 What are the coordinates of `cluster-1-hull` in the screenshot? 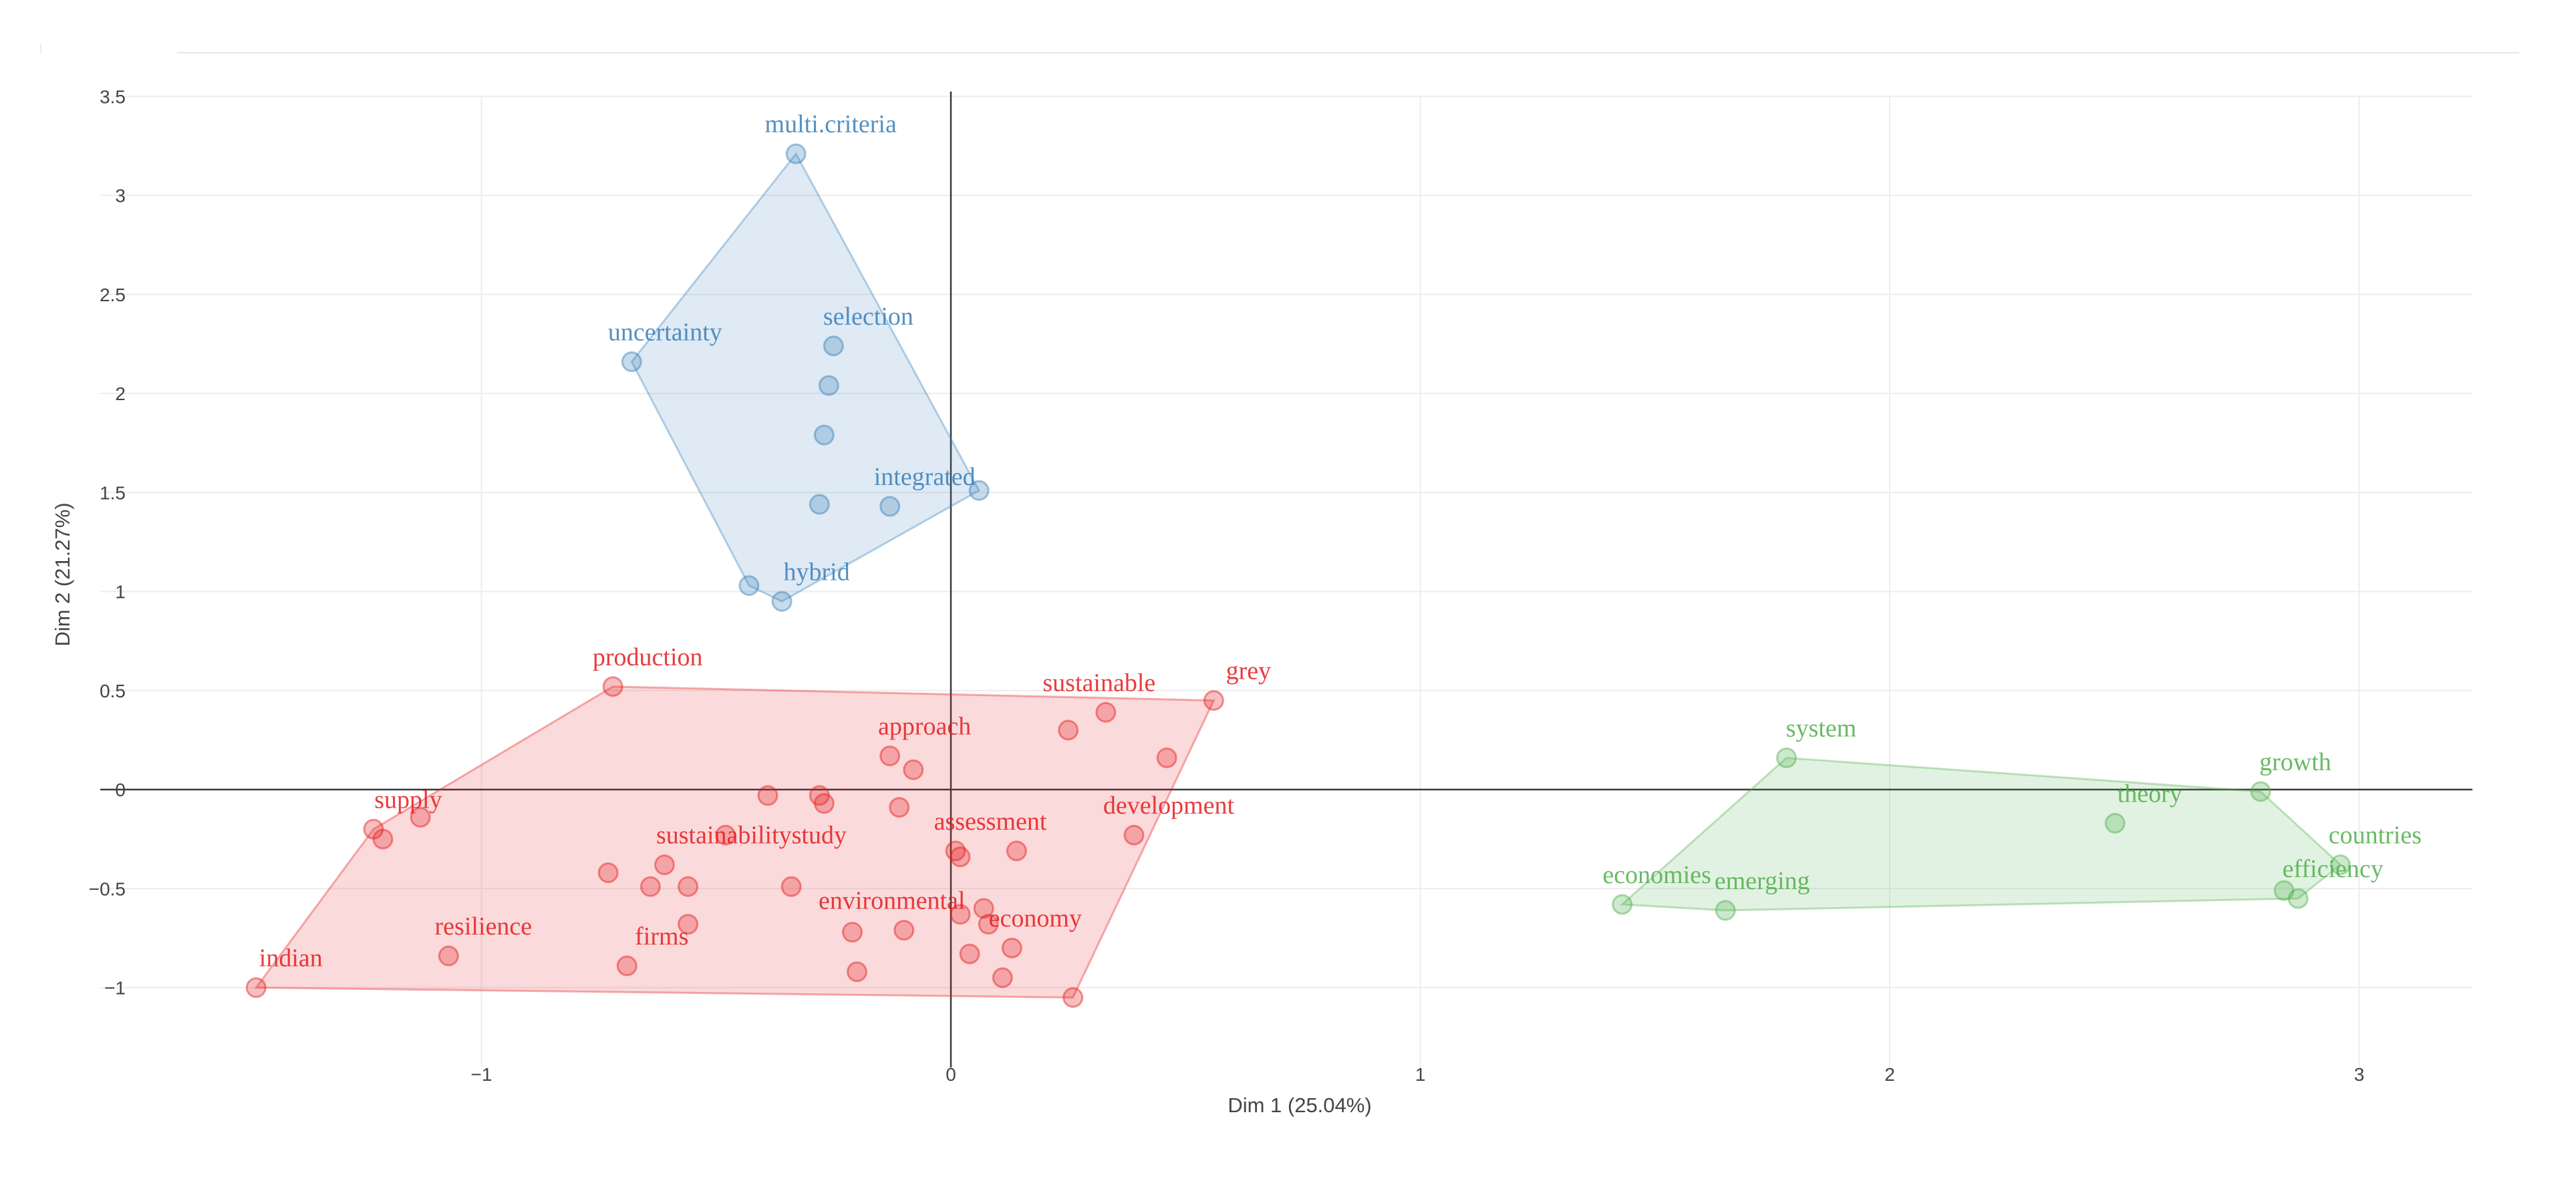 It's located at (805, 377).